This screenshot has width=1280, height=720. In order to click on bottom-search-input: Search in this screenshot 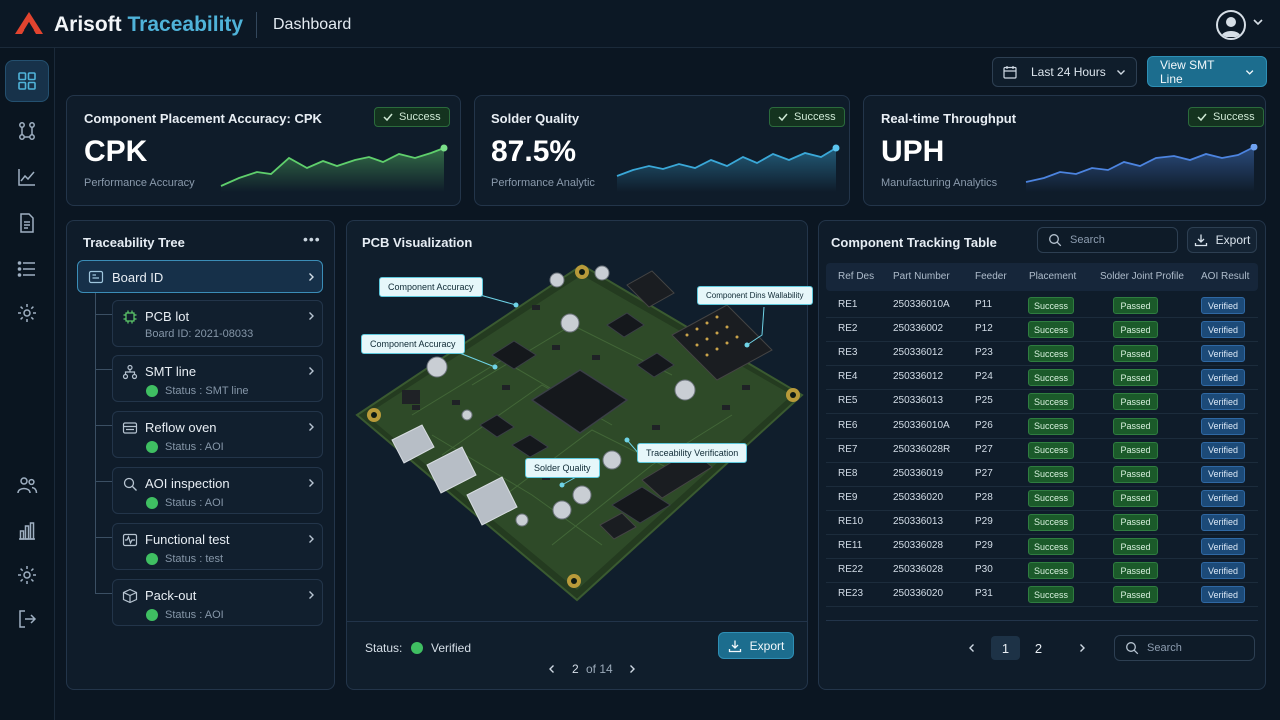, I will do `click(1184, 648)`.